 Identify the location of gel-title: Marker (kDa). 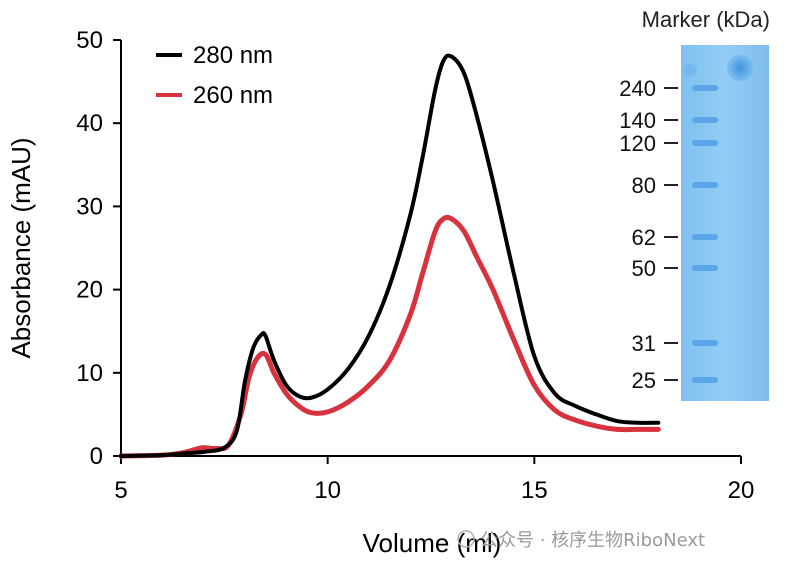
(706, 19).